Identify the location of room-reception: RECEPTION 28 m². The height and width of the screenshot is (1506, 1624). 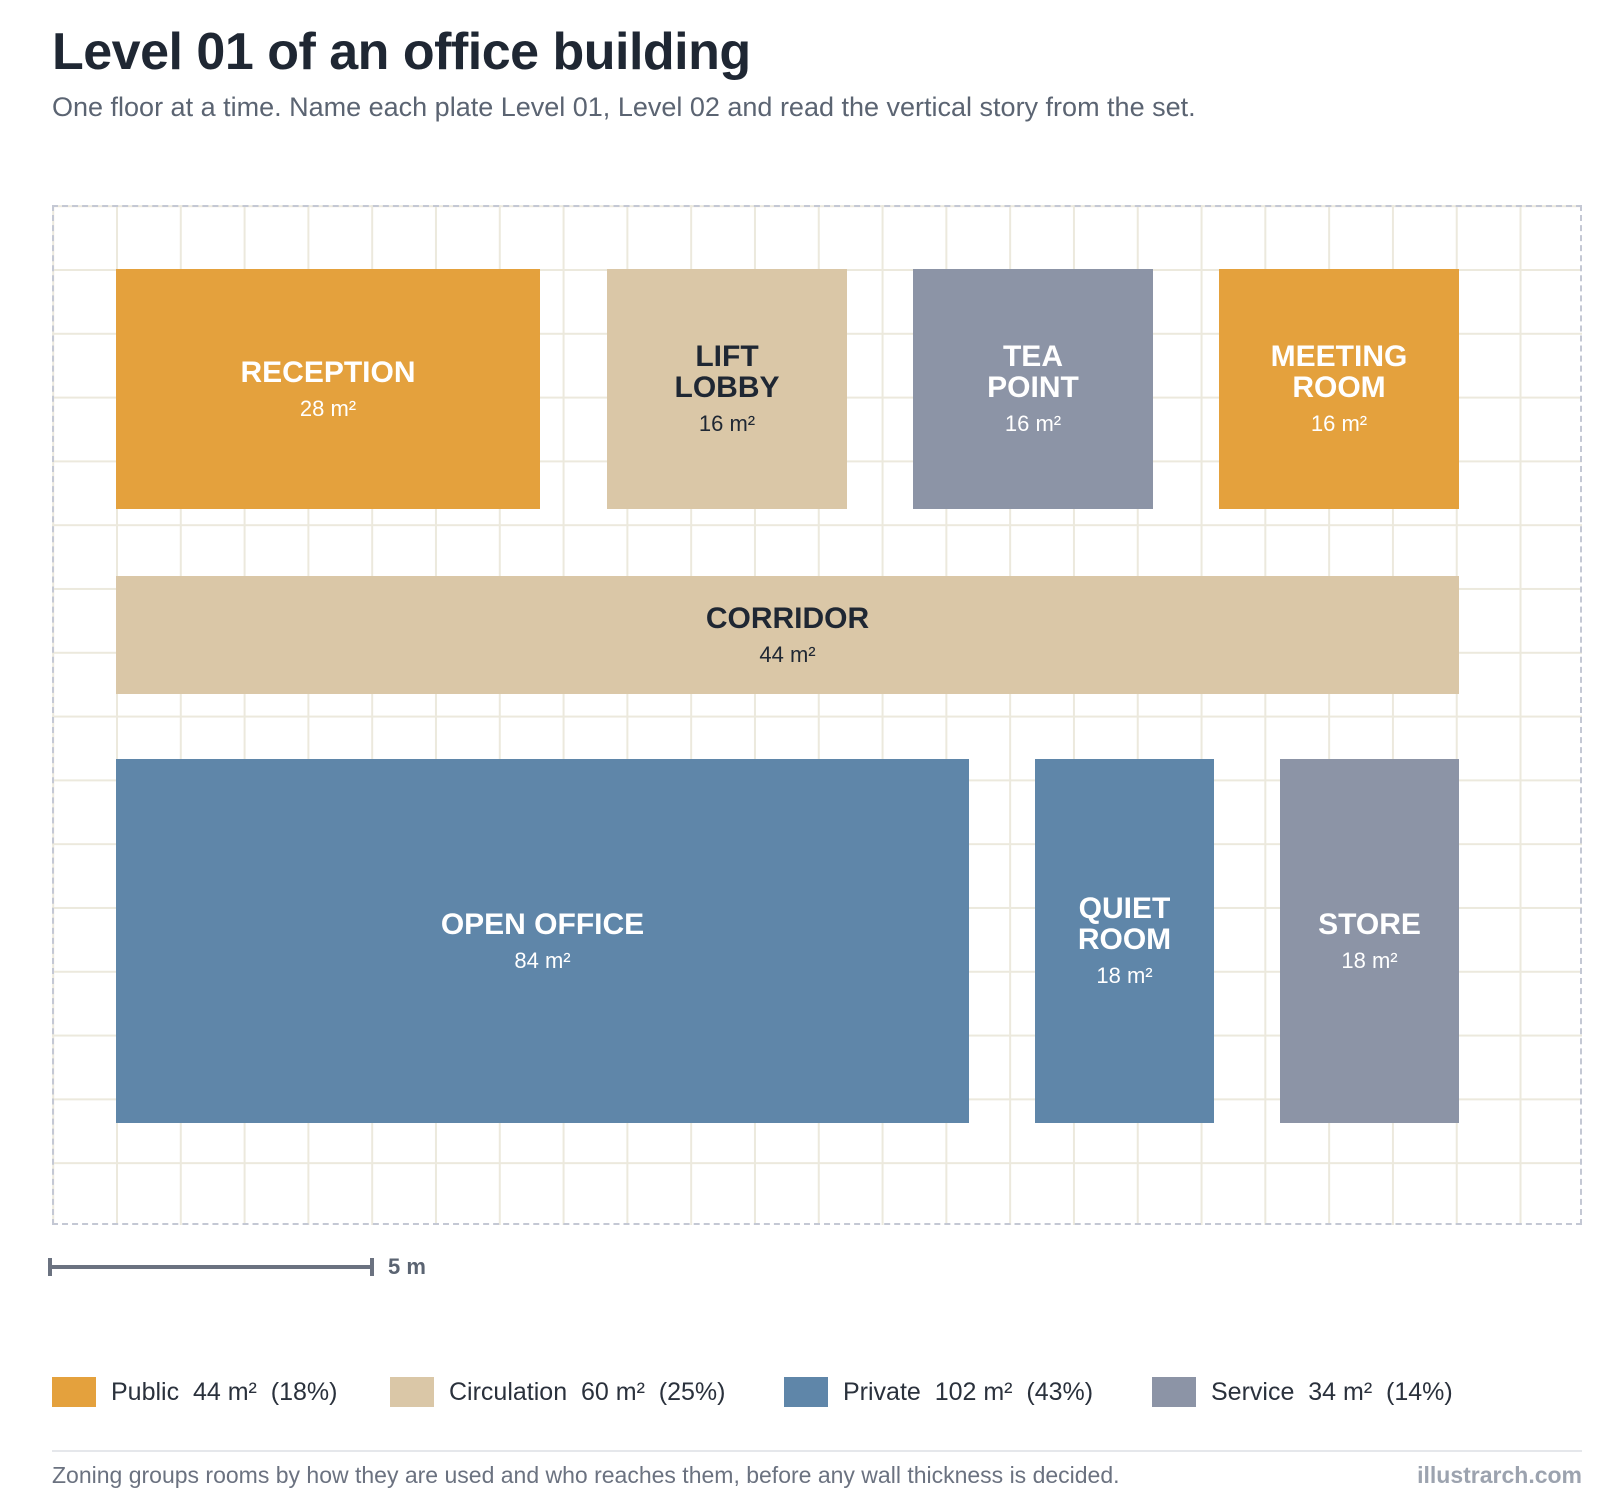
(328, 389).